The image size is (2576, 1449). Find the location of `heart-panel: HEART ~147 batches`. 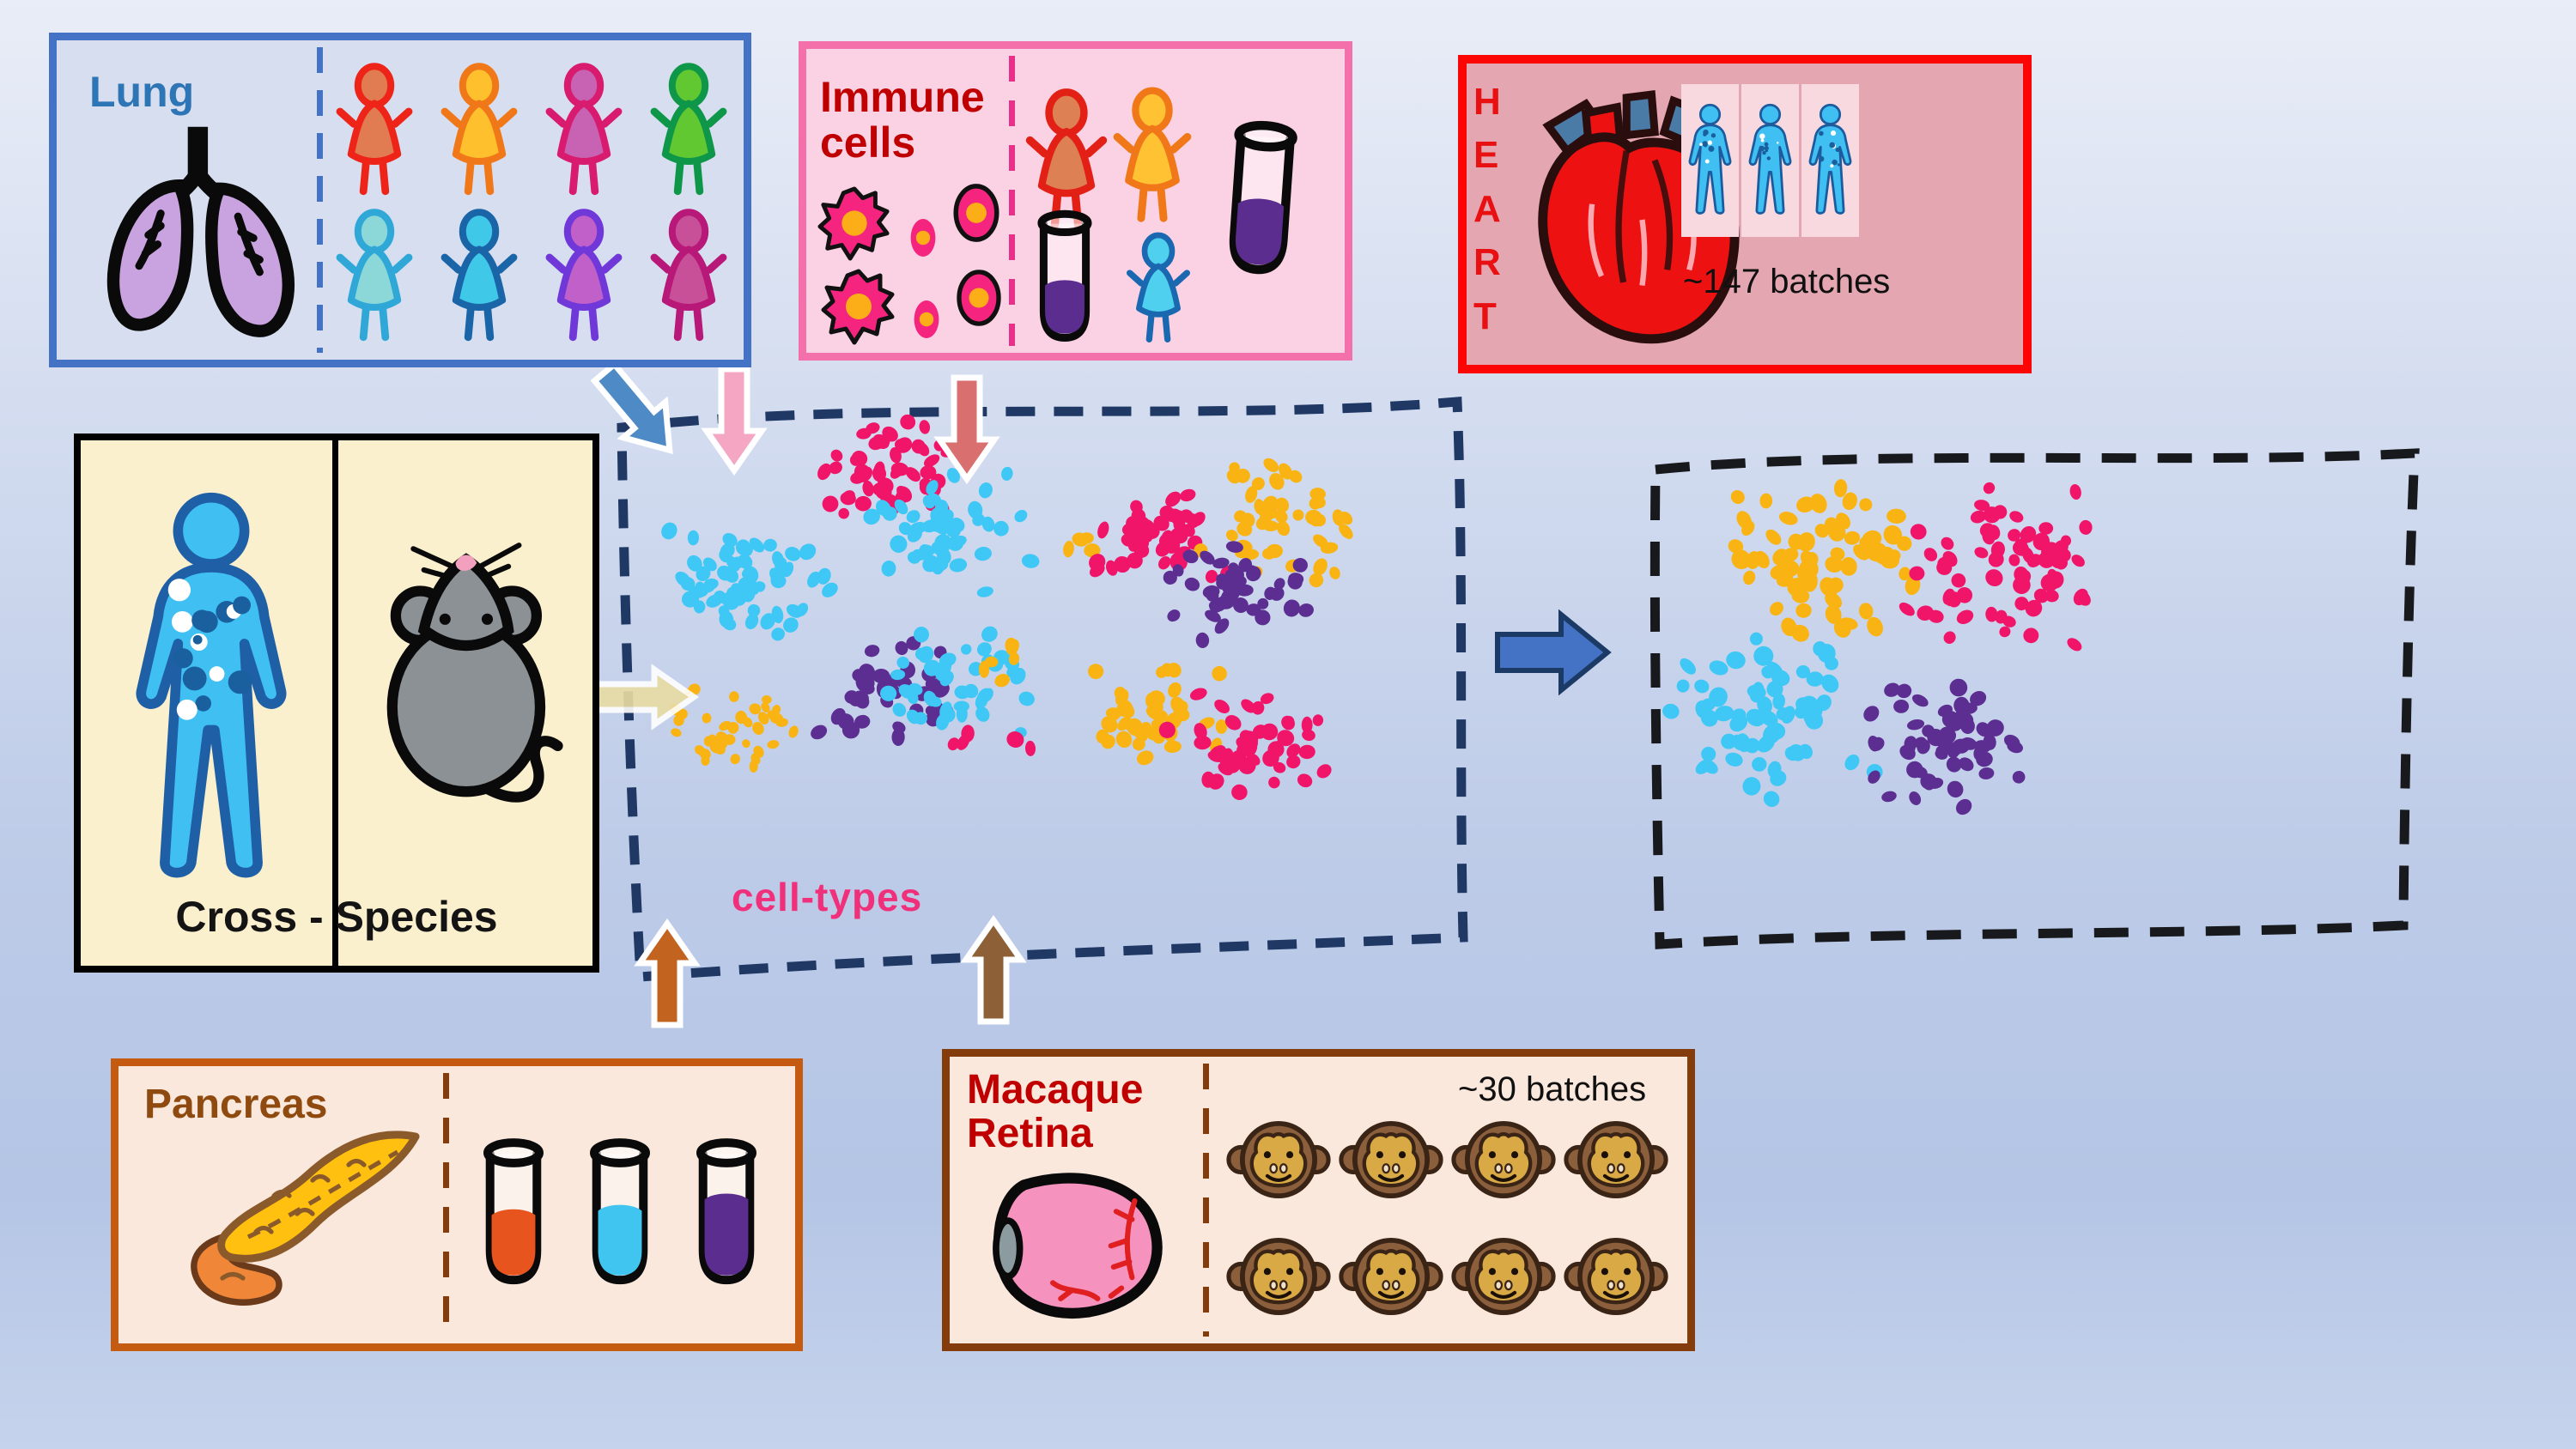

heart-panel: HEART ~147 batches is located at coordinates (1745, 214).